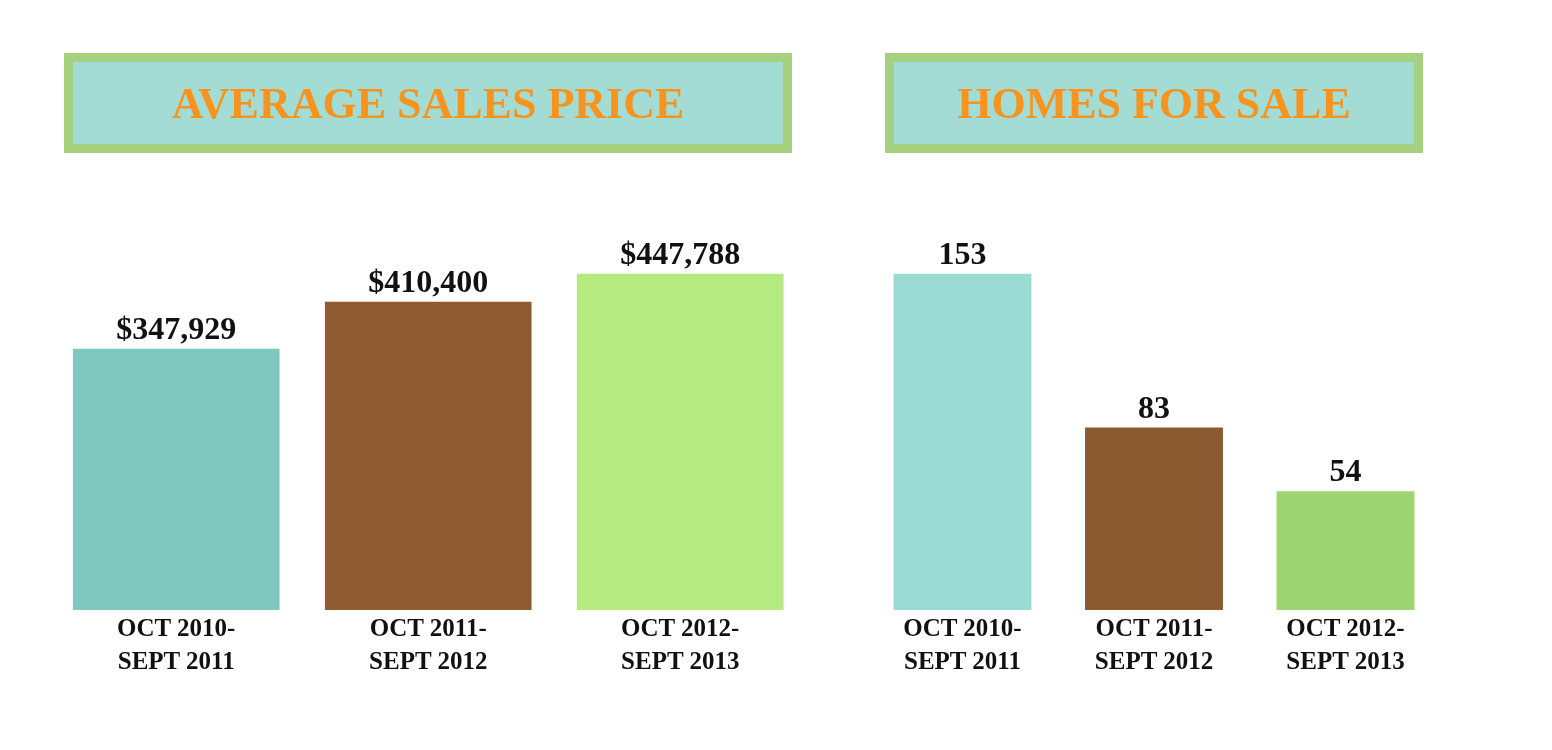 The height and width of the screenshot is (750, 1552). I want to click on chart-title: AVERAGE SALES PRICE, so click(428, 103).